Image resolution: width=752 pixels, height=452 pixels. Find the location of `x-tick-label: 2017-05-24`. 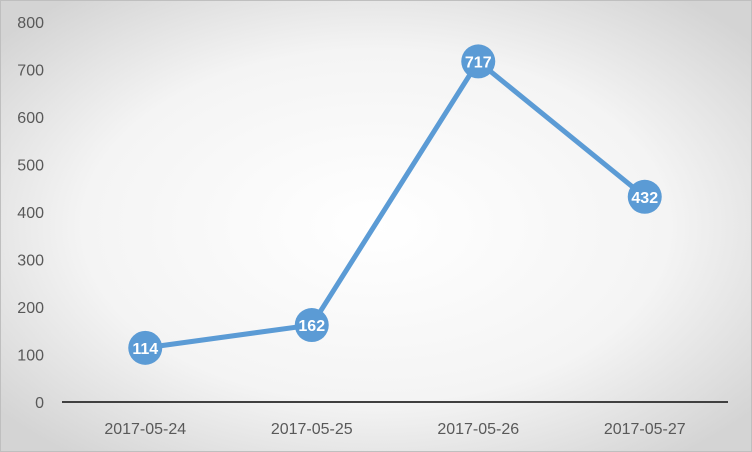

x-tick-label: 2017-05-24 is located at coordinates (145, 429).